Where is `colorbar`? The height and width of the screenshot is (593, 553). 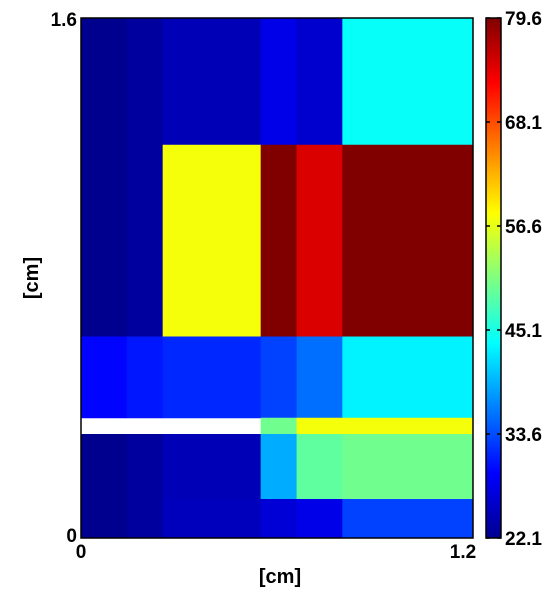 colorbar is located at coordinates (493, 278).